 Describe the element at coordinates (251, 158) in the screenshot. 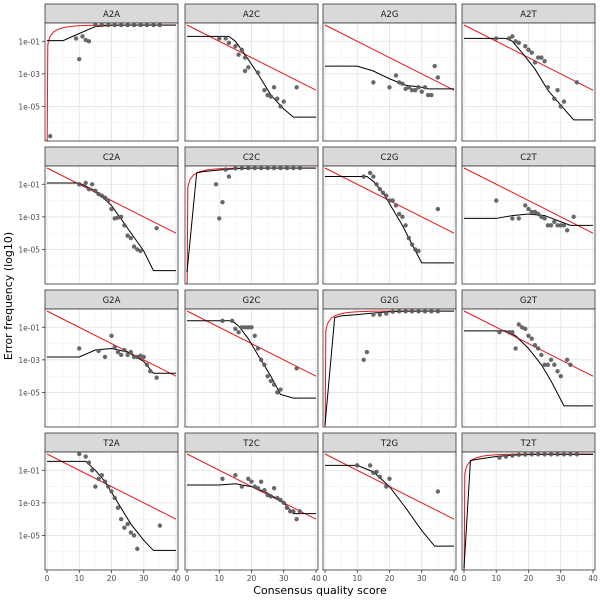

I see `facet-strip-label: C2C` at that location.